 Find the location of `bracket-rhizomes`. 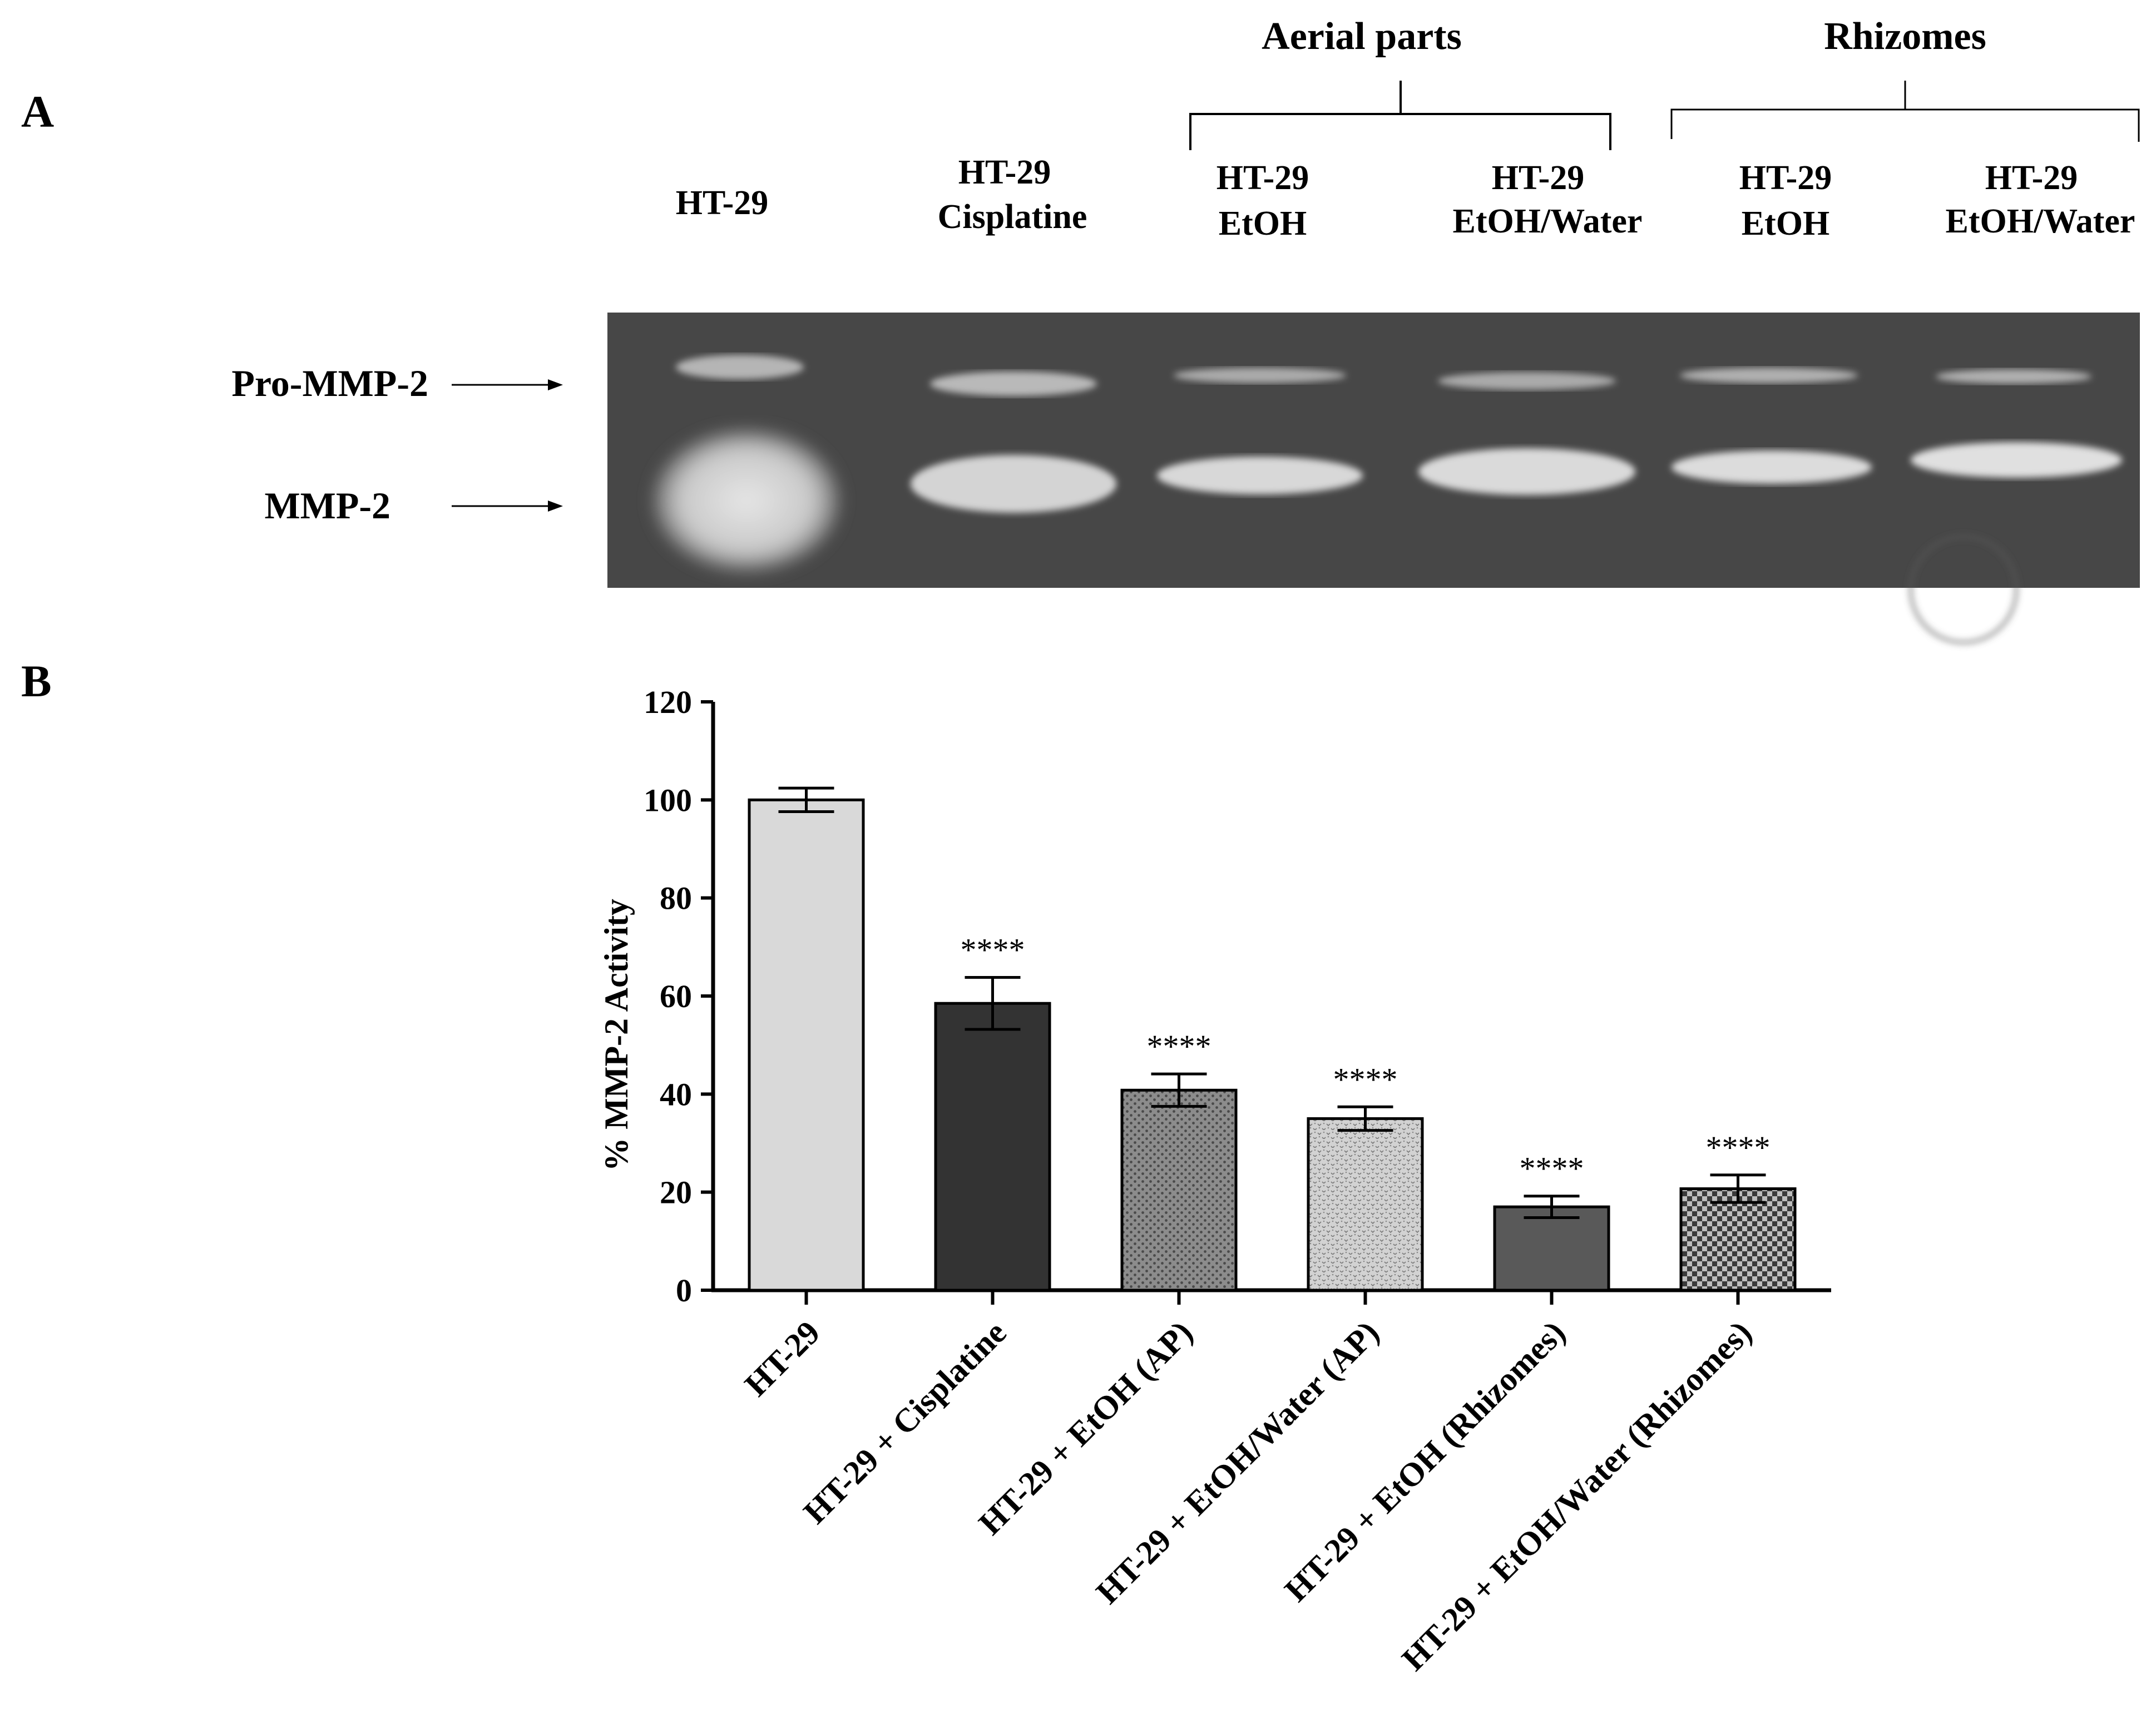

bracket-rhizomes is located at coordinates (1905, 111).